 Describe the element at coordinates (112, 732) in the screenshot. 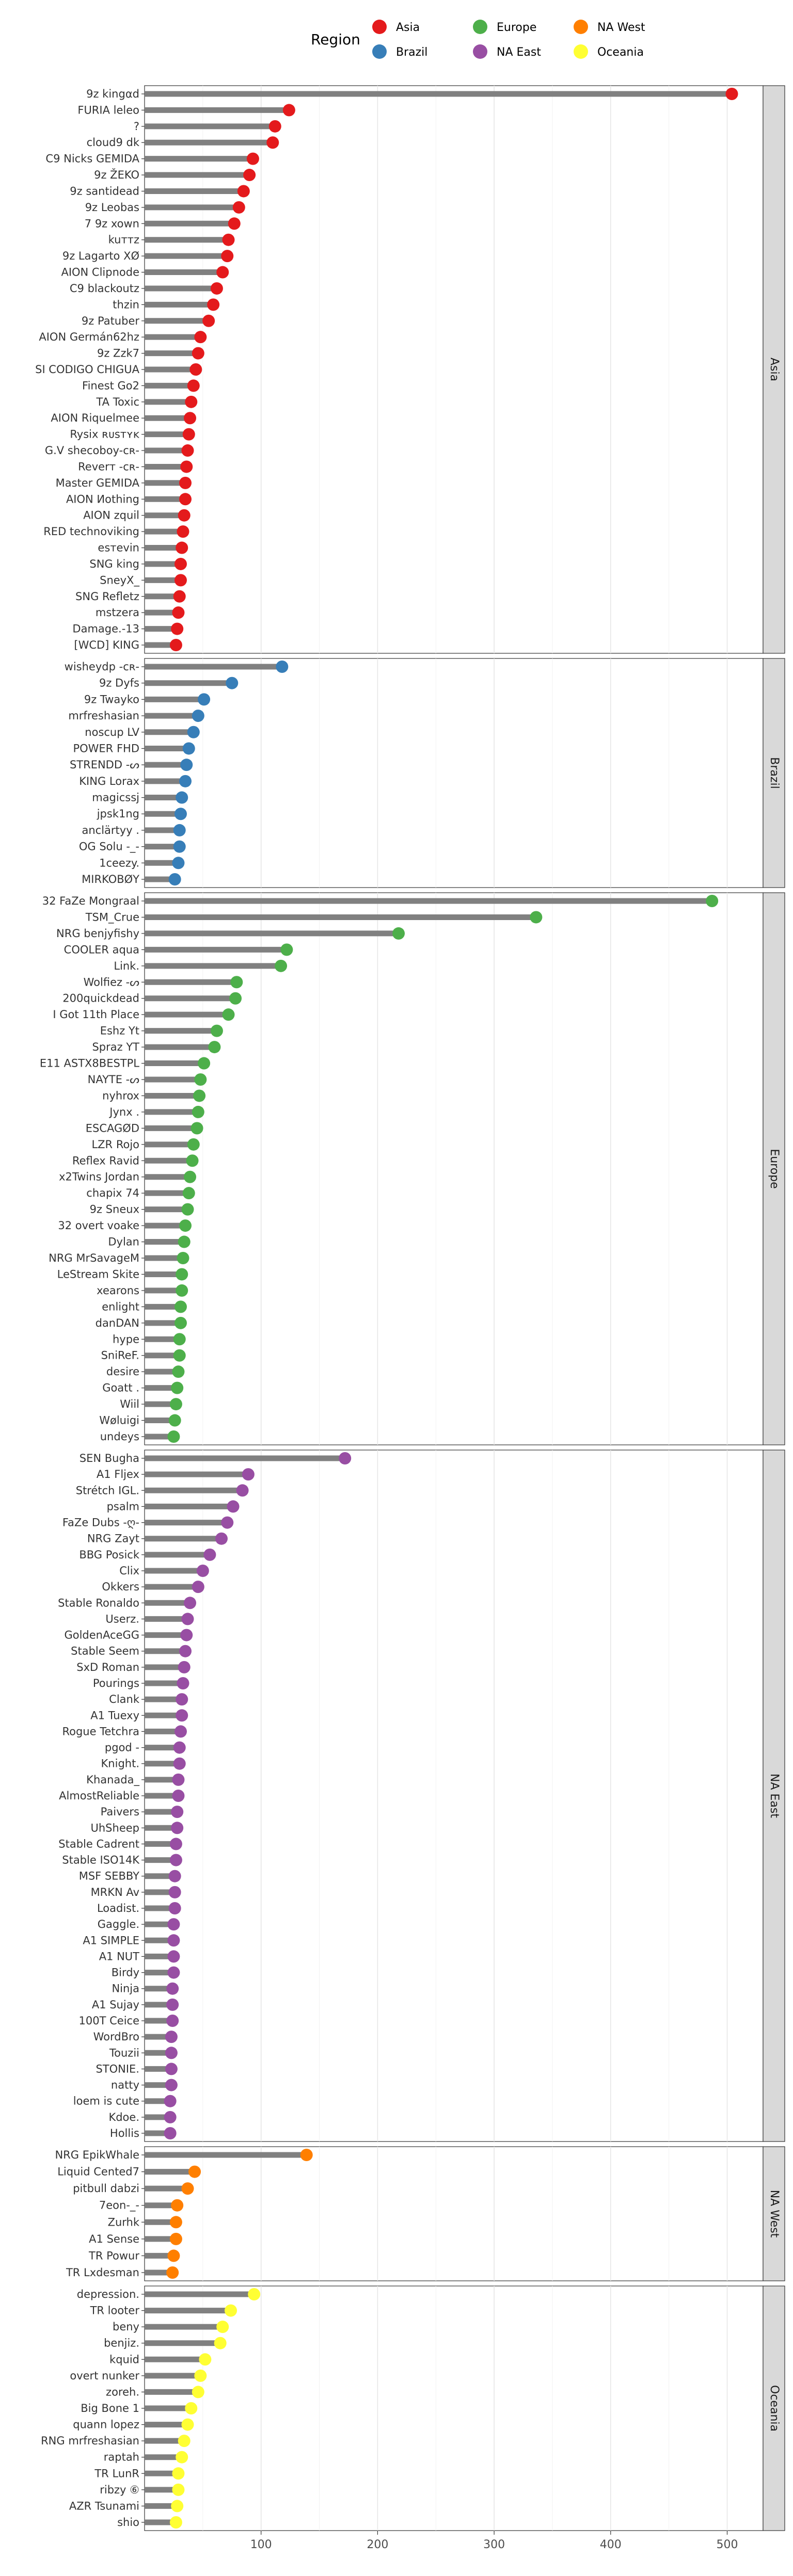

I see `player-label: noscup LV` at that location.